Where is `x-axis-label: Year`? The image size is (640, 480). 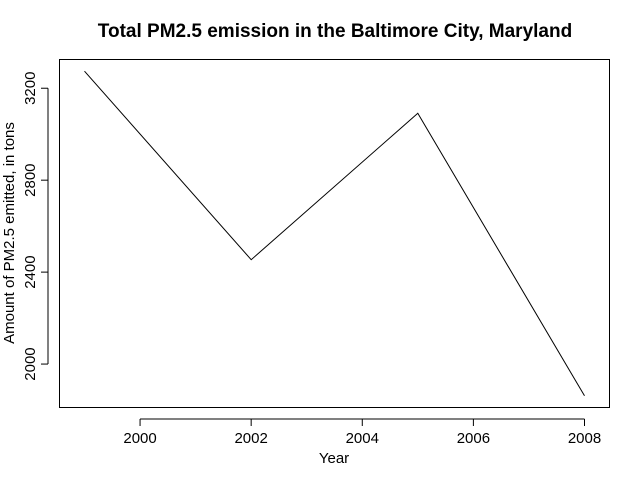
x-axis-label: Year is located at coordinates (334, 458).